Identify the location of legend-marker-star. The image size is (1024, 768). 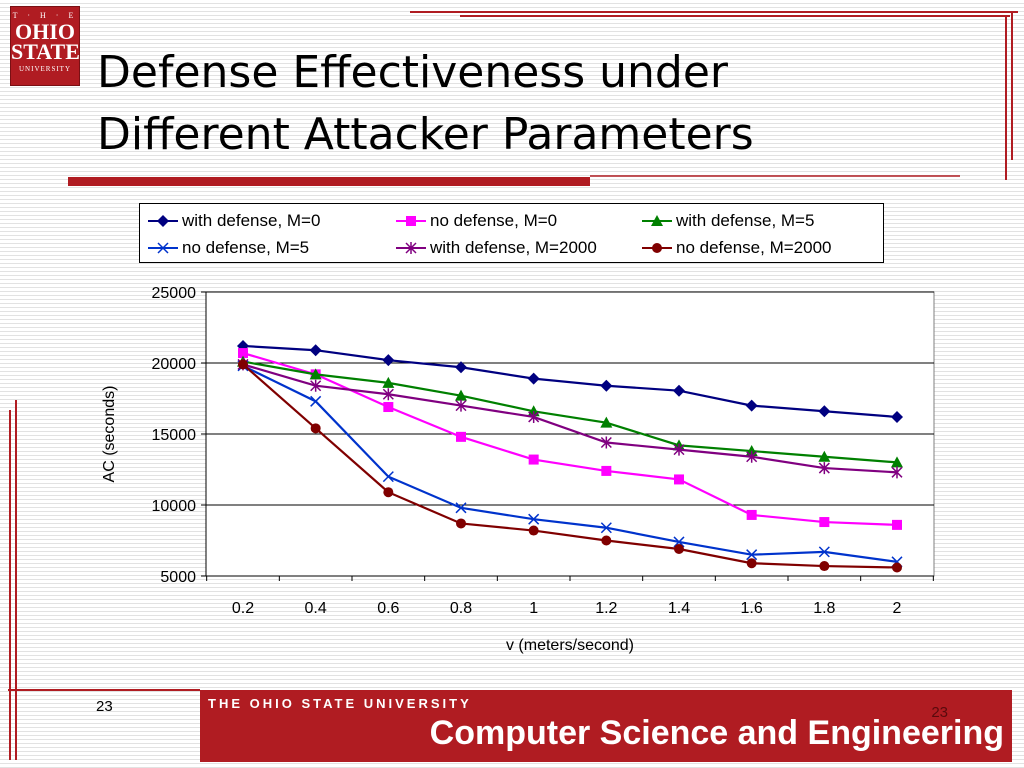
(411, 248).